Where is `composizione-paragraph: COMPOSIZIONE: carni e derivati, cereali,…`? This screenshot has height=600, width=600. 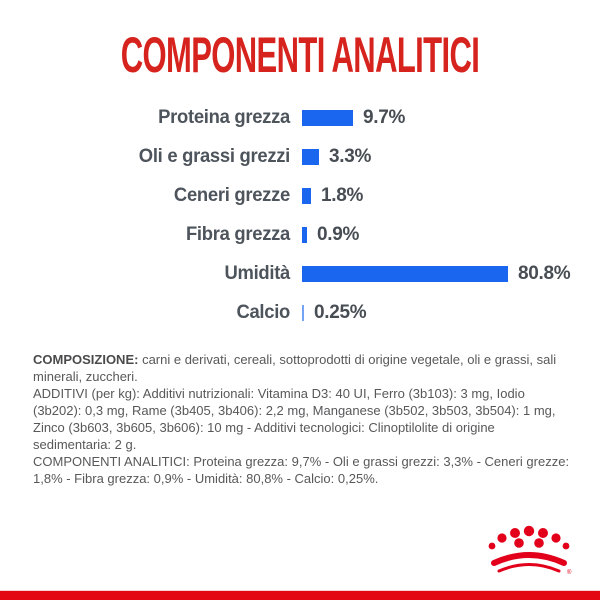 composizione-paragraph: COMPOSIZIONE: carni e derivati, cereali,… is located at coordinates (301, 368).